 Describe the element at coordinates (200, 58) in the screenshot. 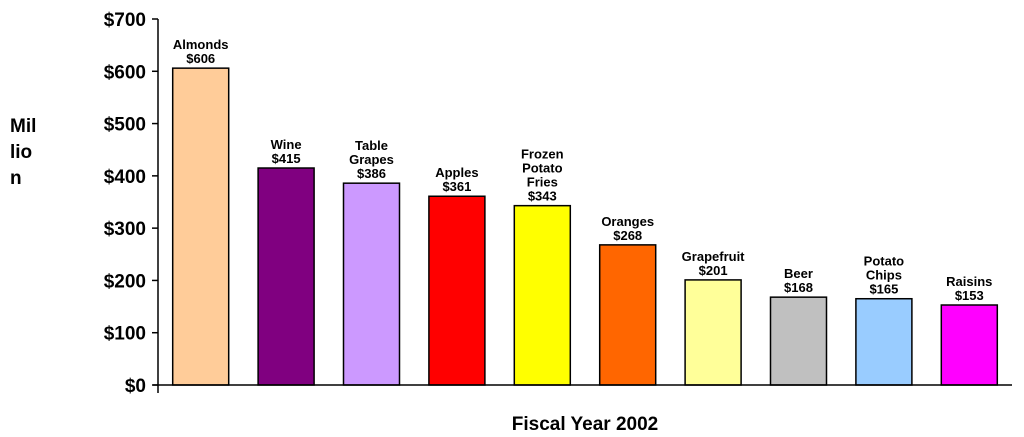

I see `data-value-label: $606` at that location.